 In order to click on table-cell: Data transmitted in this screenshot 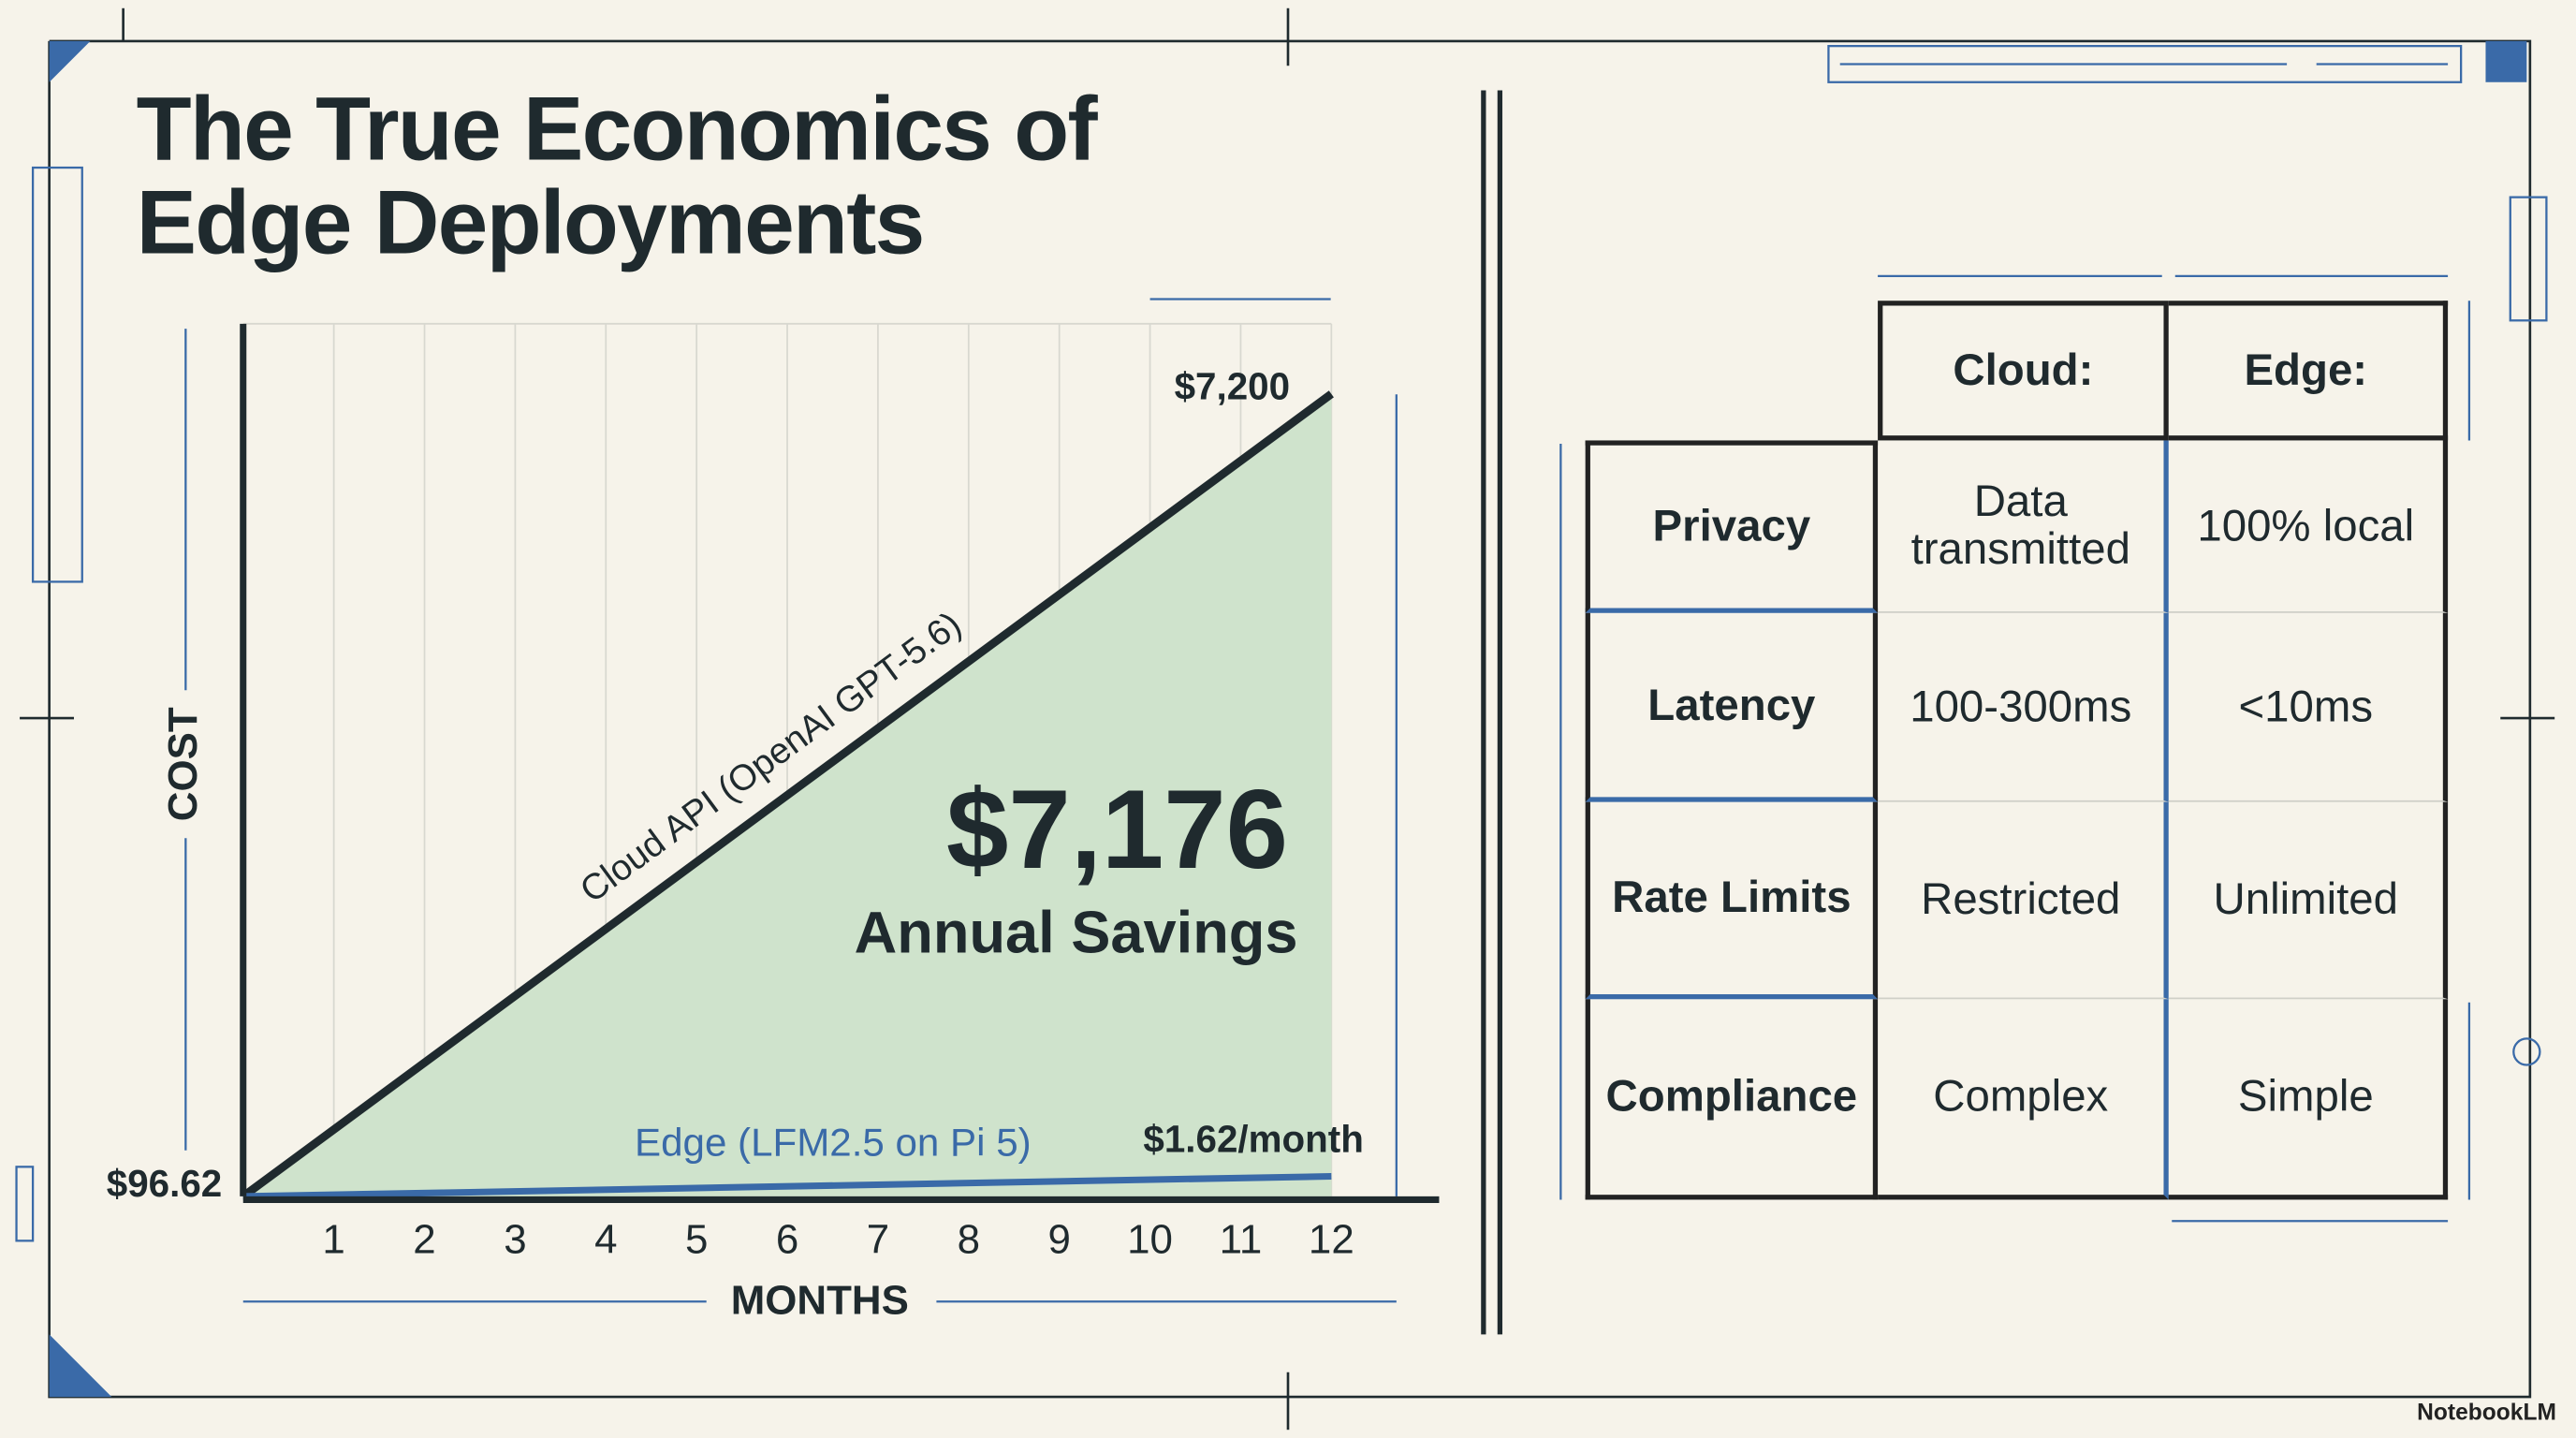, I will do `click(2023, 526)`.